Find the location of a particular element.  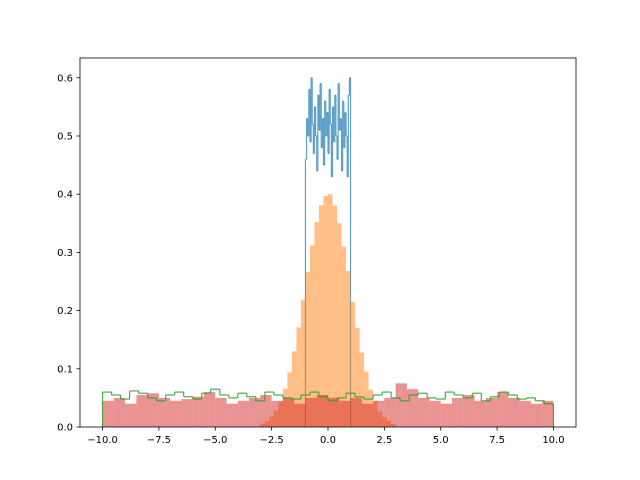

x-tick-label: 7.5 is located at coordinates (497, 440).